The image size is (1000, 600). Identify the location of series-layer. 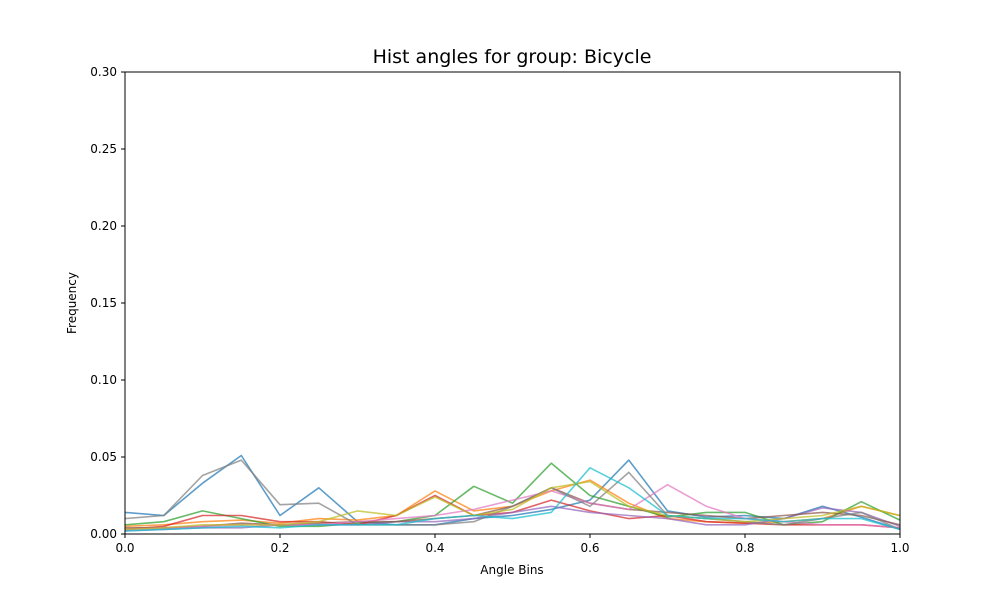
(512, 493).